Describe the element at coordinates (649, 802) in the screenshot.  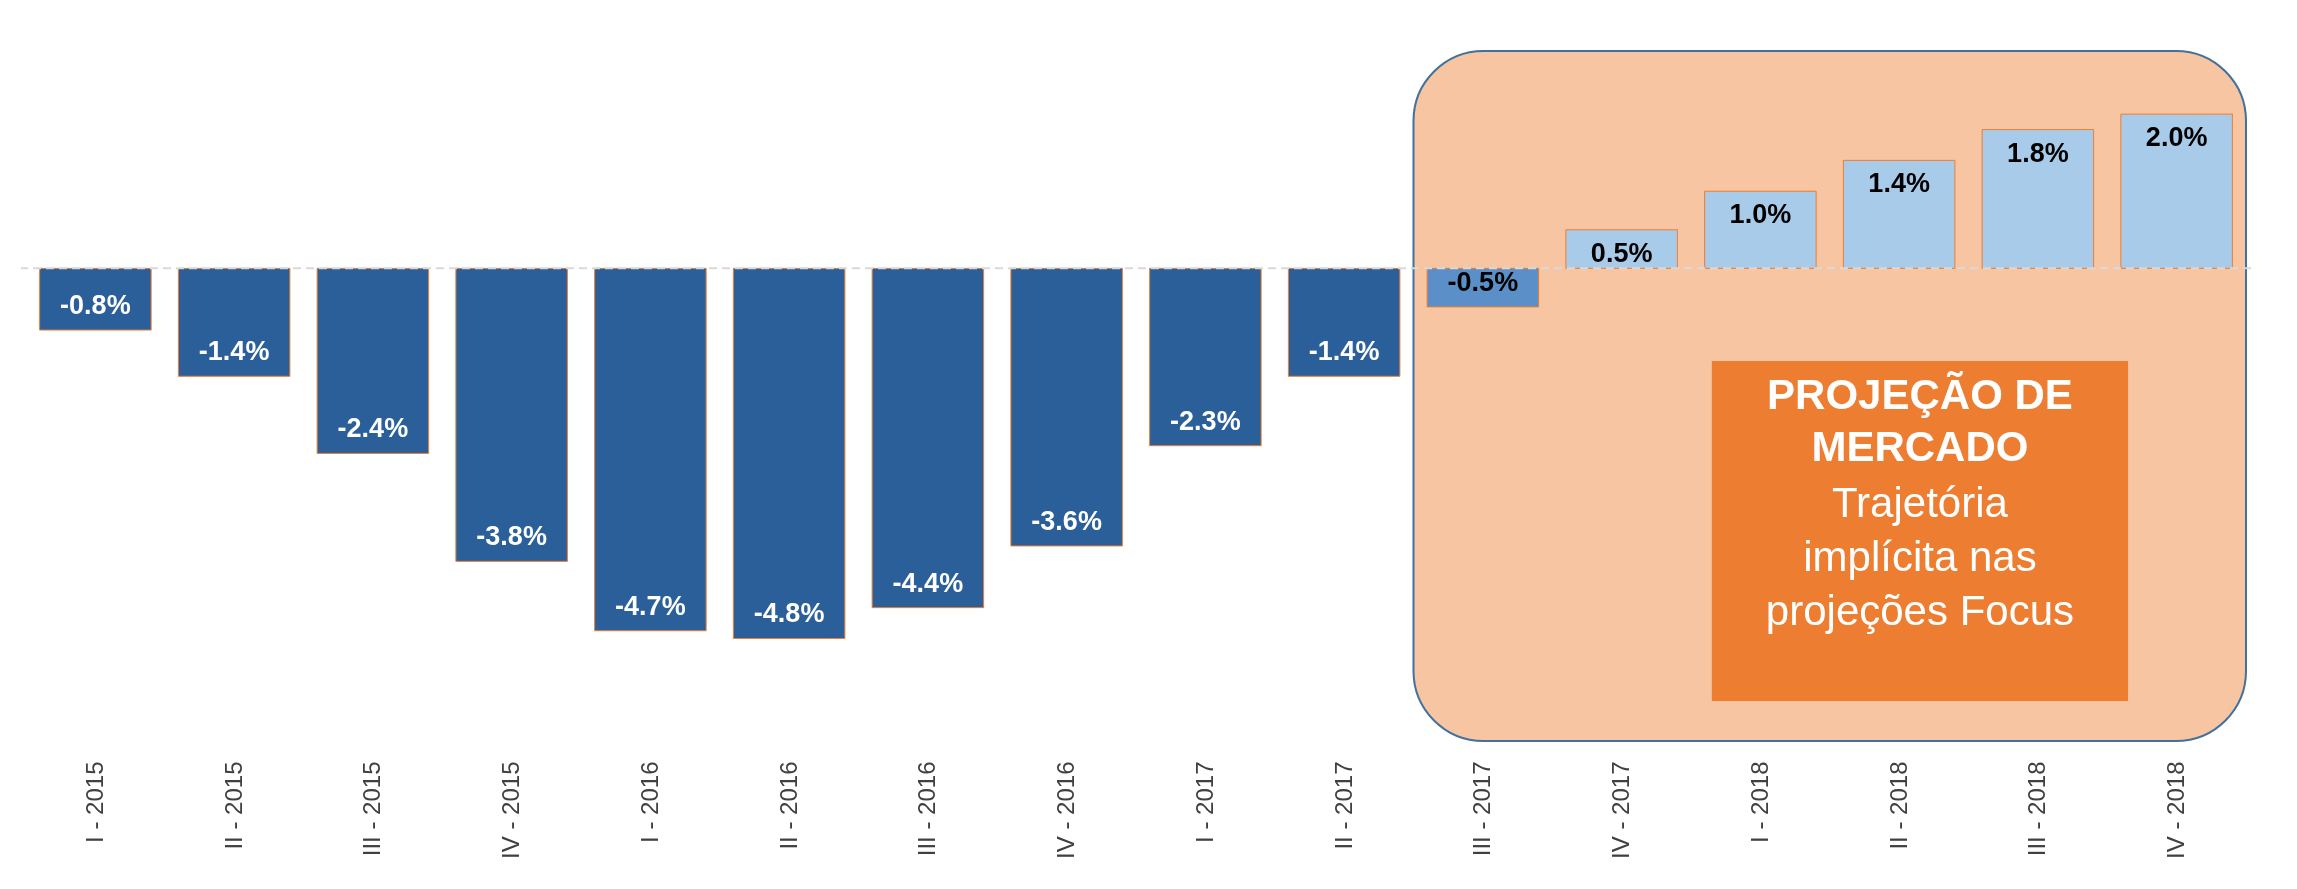
I see `x-tick-label: I - 2016` at that location.